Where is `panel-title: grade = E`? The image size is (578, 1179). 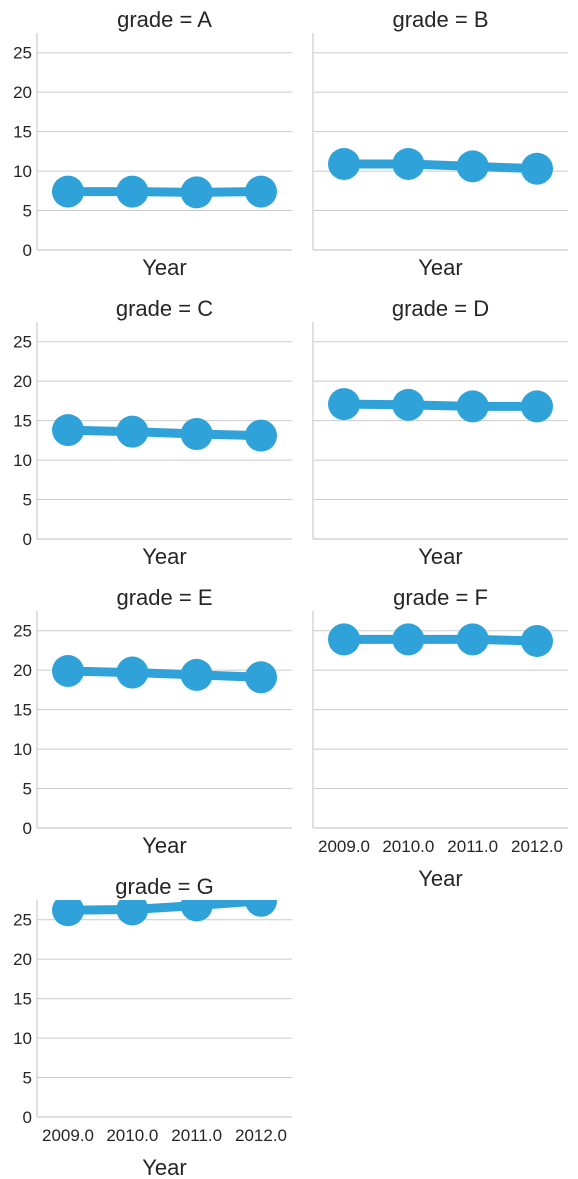
panel-title: grade = E is located at coordinates (164, 597).